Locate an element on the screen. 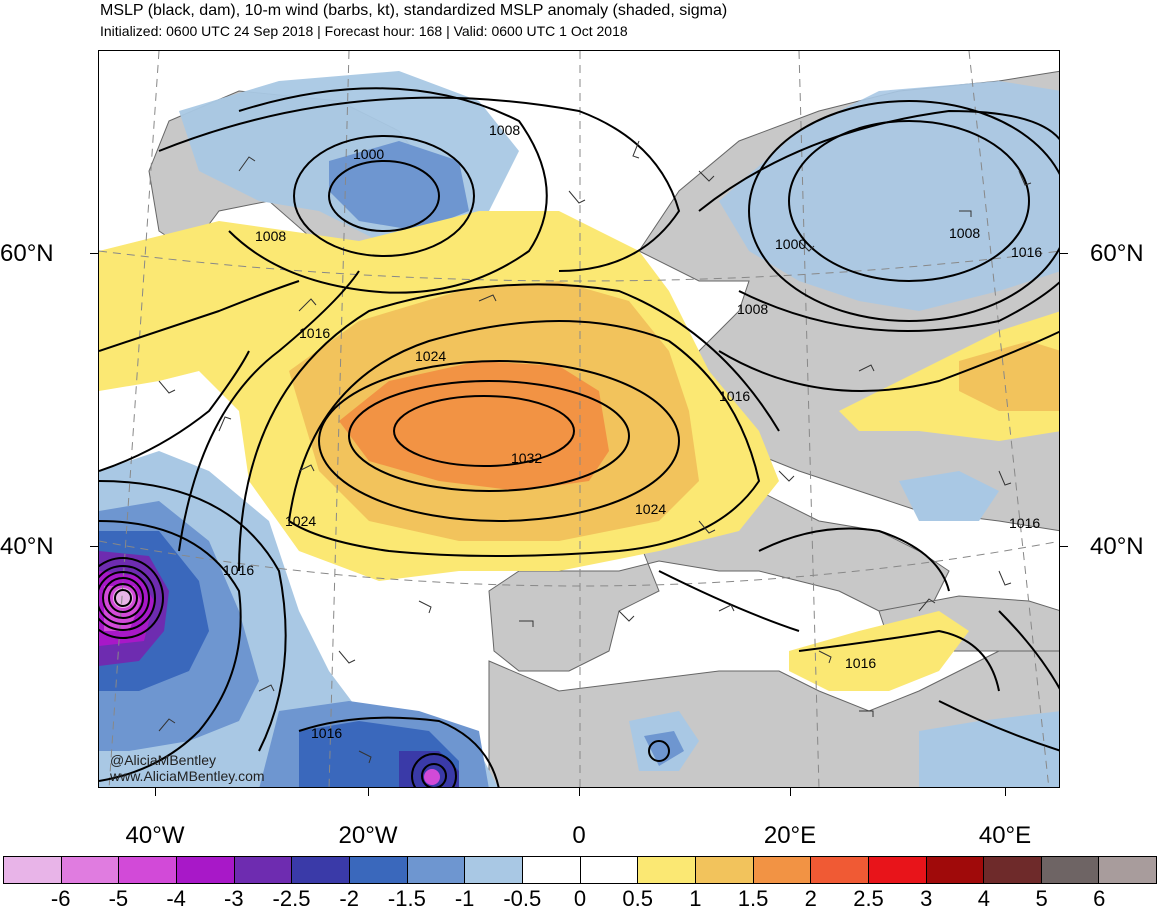 The width and height of the screenshot is (1160, 912). credit-website: www.AliciaMBentley.com is located at coordinates (187, 776).